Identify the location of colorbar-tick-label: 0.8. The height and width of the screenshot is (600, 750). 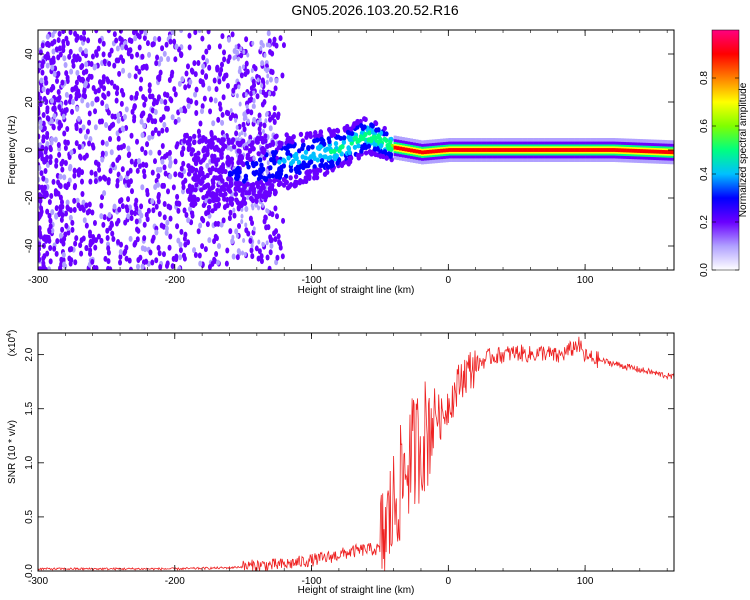
(704, 78).